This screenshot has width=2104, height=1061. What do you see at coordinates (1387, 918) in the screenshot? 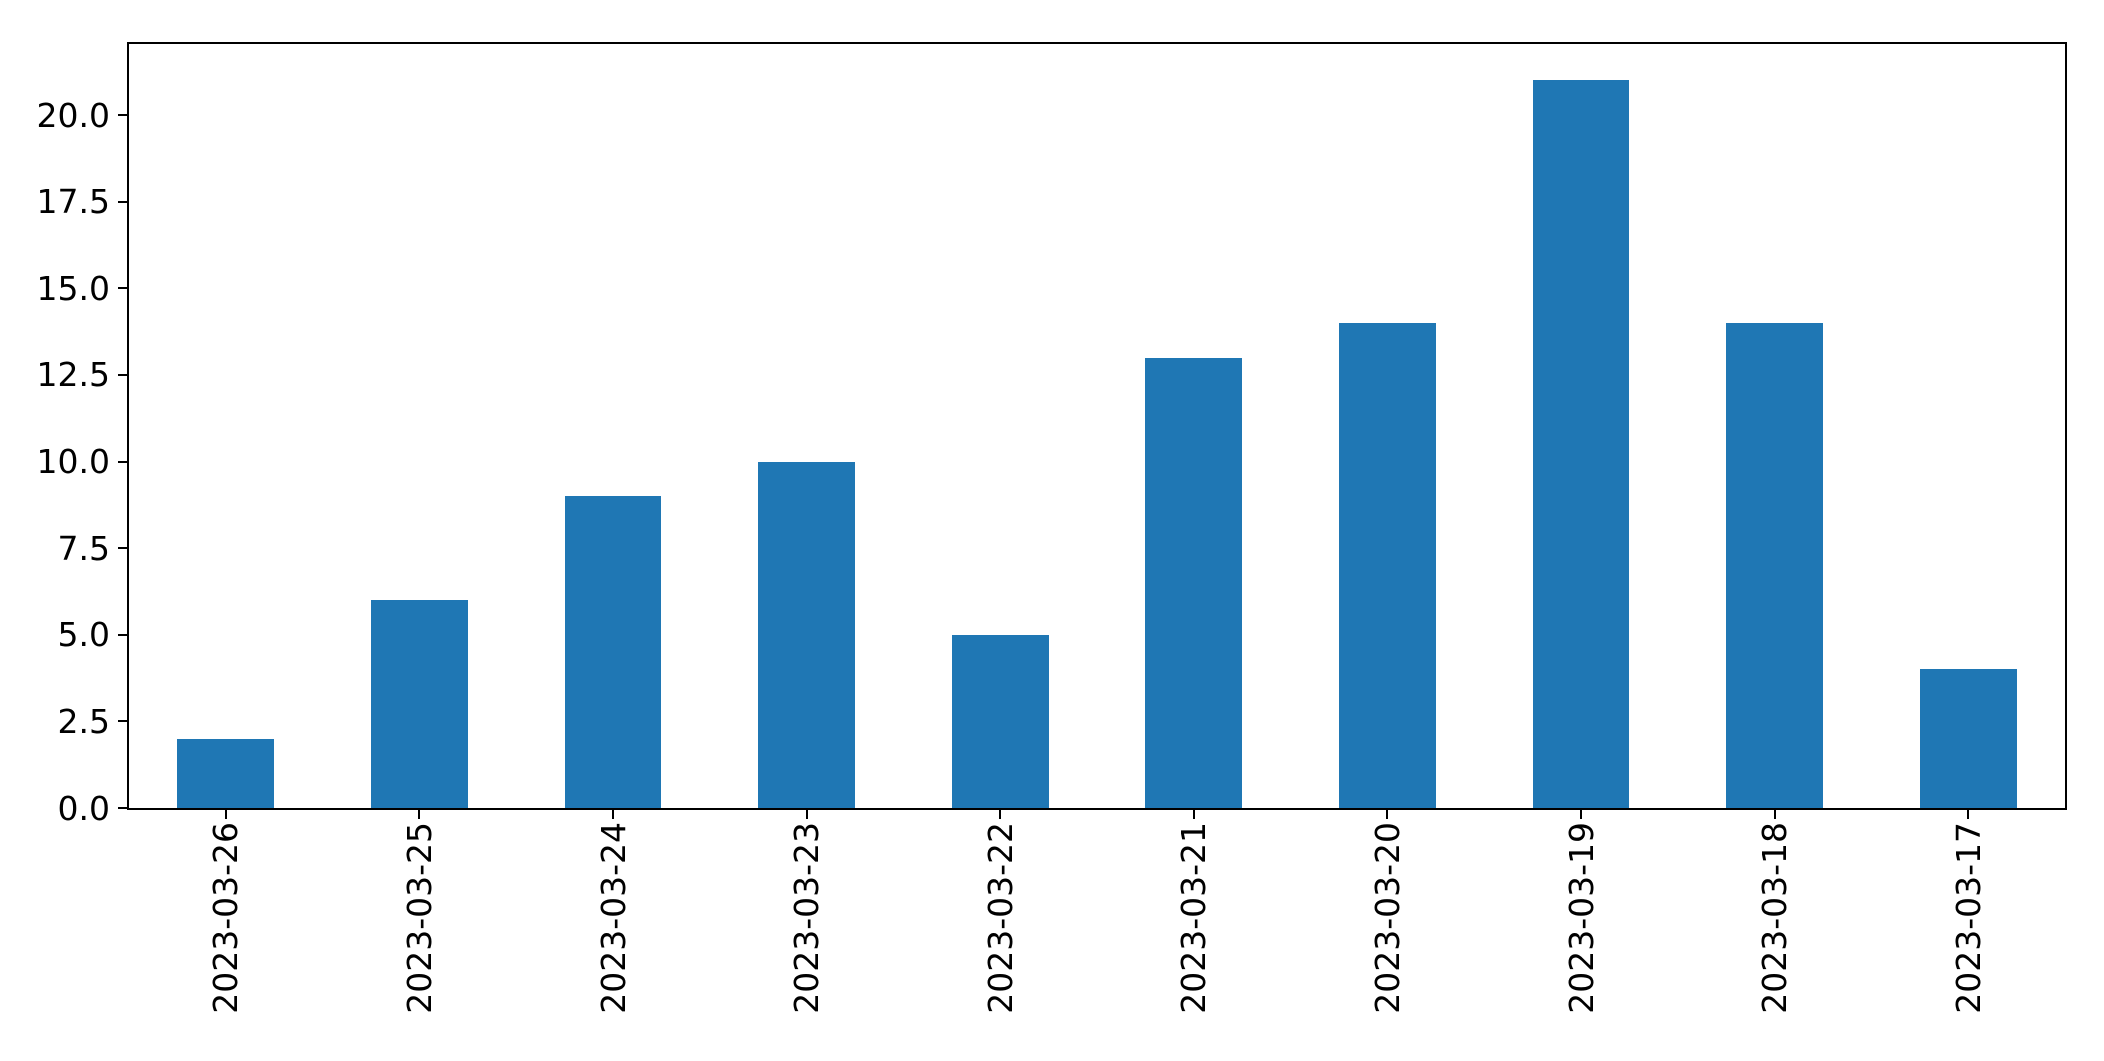
I see `x-axis-tick-label: 2023-03-20` at bounding box center [1387, 918].